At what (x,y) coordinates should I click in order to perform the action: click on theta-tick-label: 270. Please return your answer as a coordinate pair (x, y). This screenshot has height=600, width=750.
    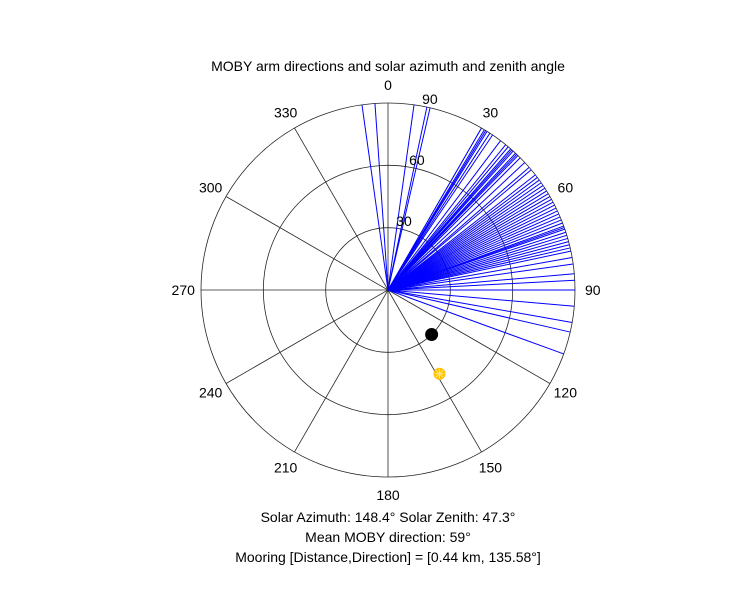
    Looking at the image, I should click on (184, 290).